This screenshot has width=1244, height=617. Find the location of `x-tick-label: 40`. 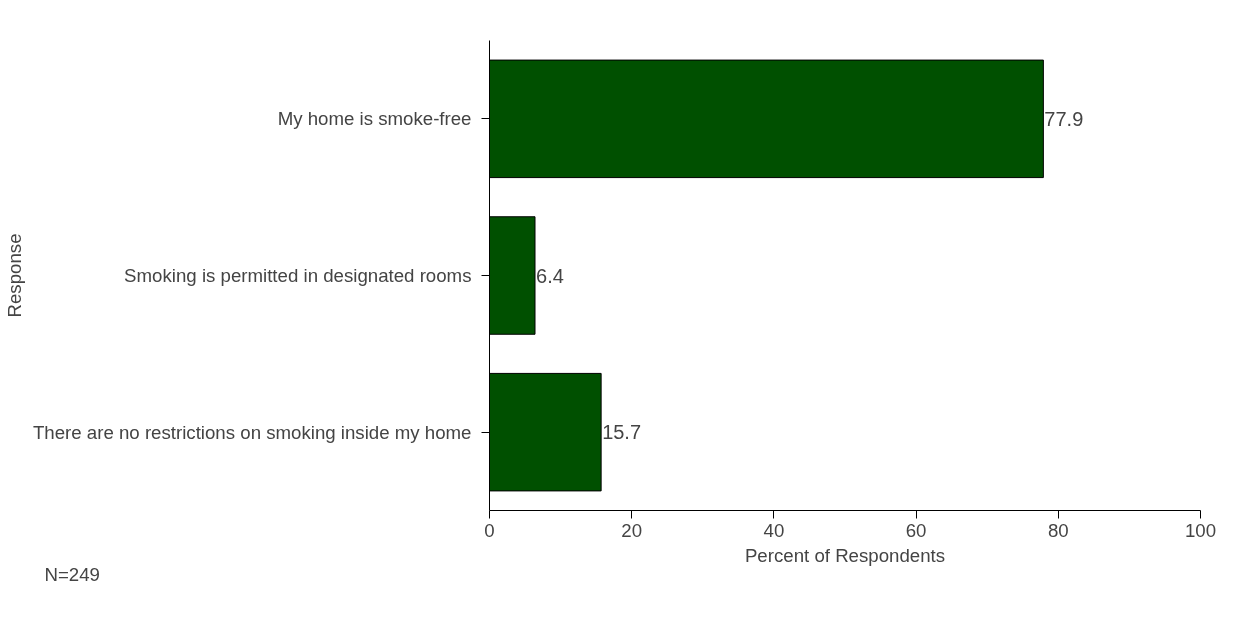

x-tick-label: 40 is located at coordinates (774, 530).